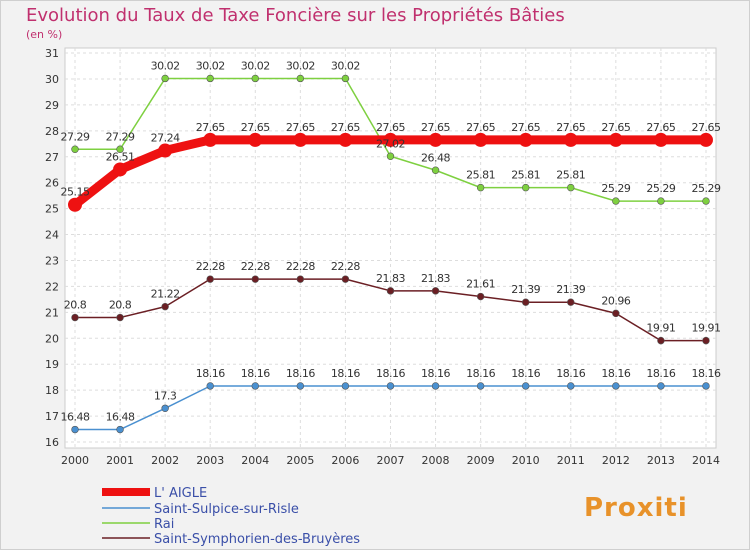 The width and height of the screenshot is (750, 550). Describe the element at coordinates (165, 294) in the screenshot. I see `data-label: 21.22` at that location.